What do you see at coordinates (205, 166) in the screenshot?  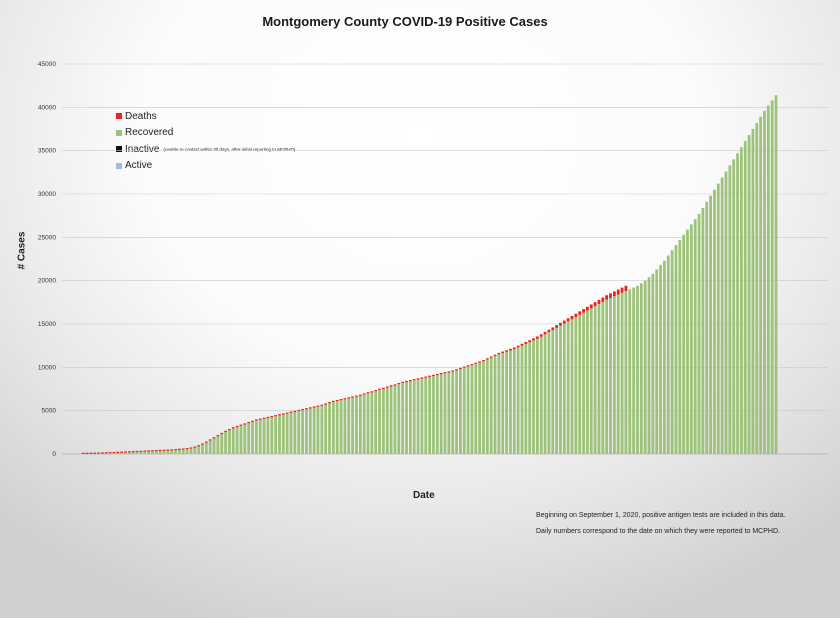 I see `legend-item-active: Active` at bounding box center [205, 166].